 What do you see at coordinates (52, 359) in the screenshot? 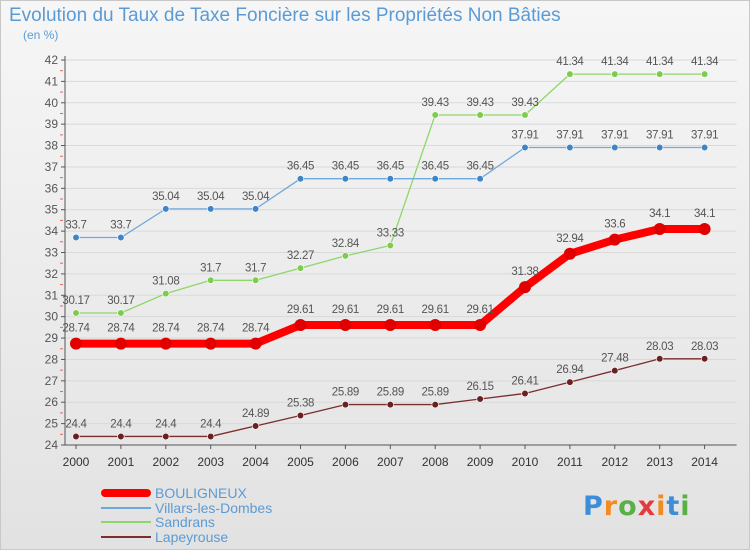
I see `y-tick-label: 28` at bounding box center [52, 359].